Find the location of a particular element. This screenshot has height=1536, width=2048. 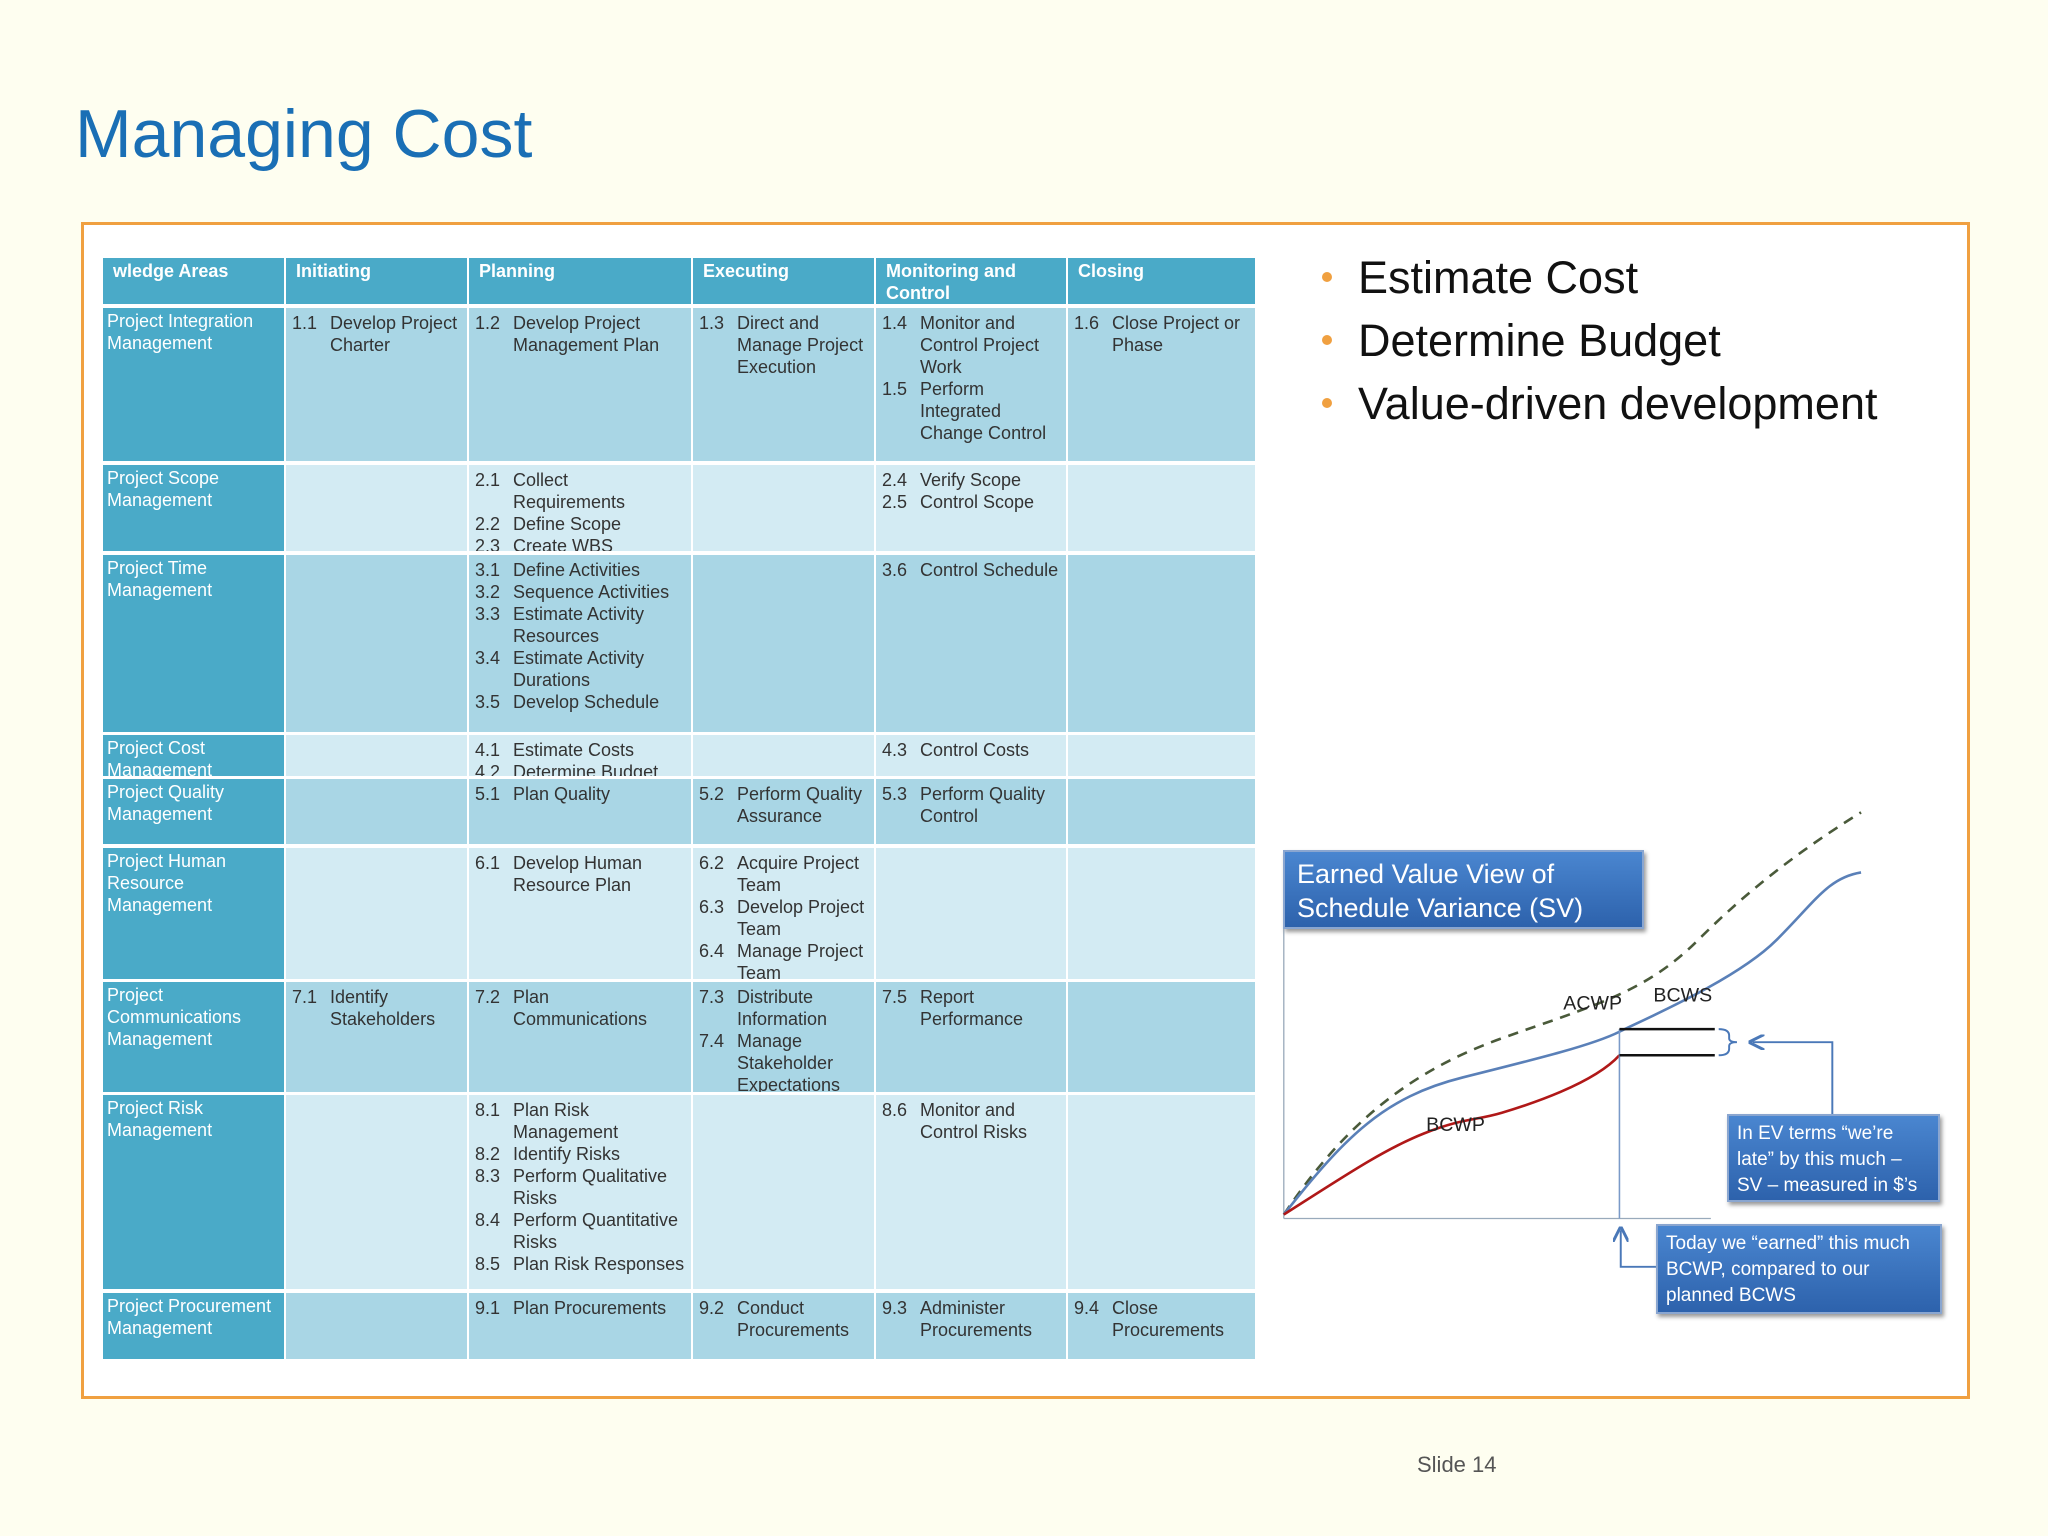

area-cell: Project Communications Management is located at coordinates (193, 1037).